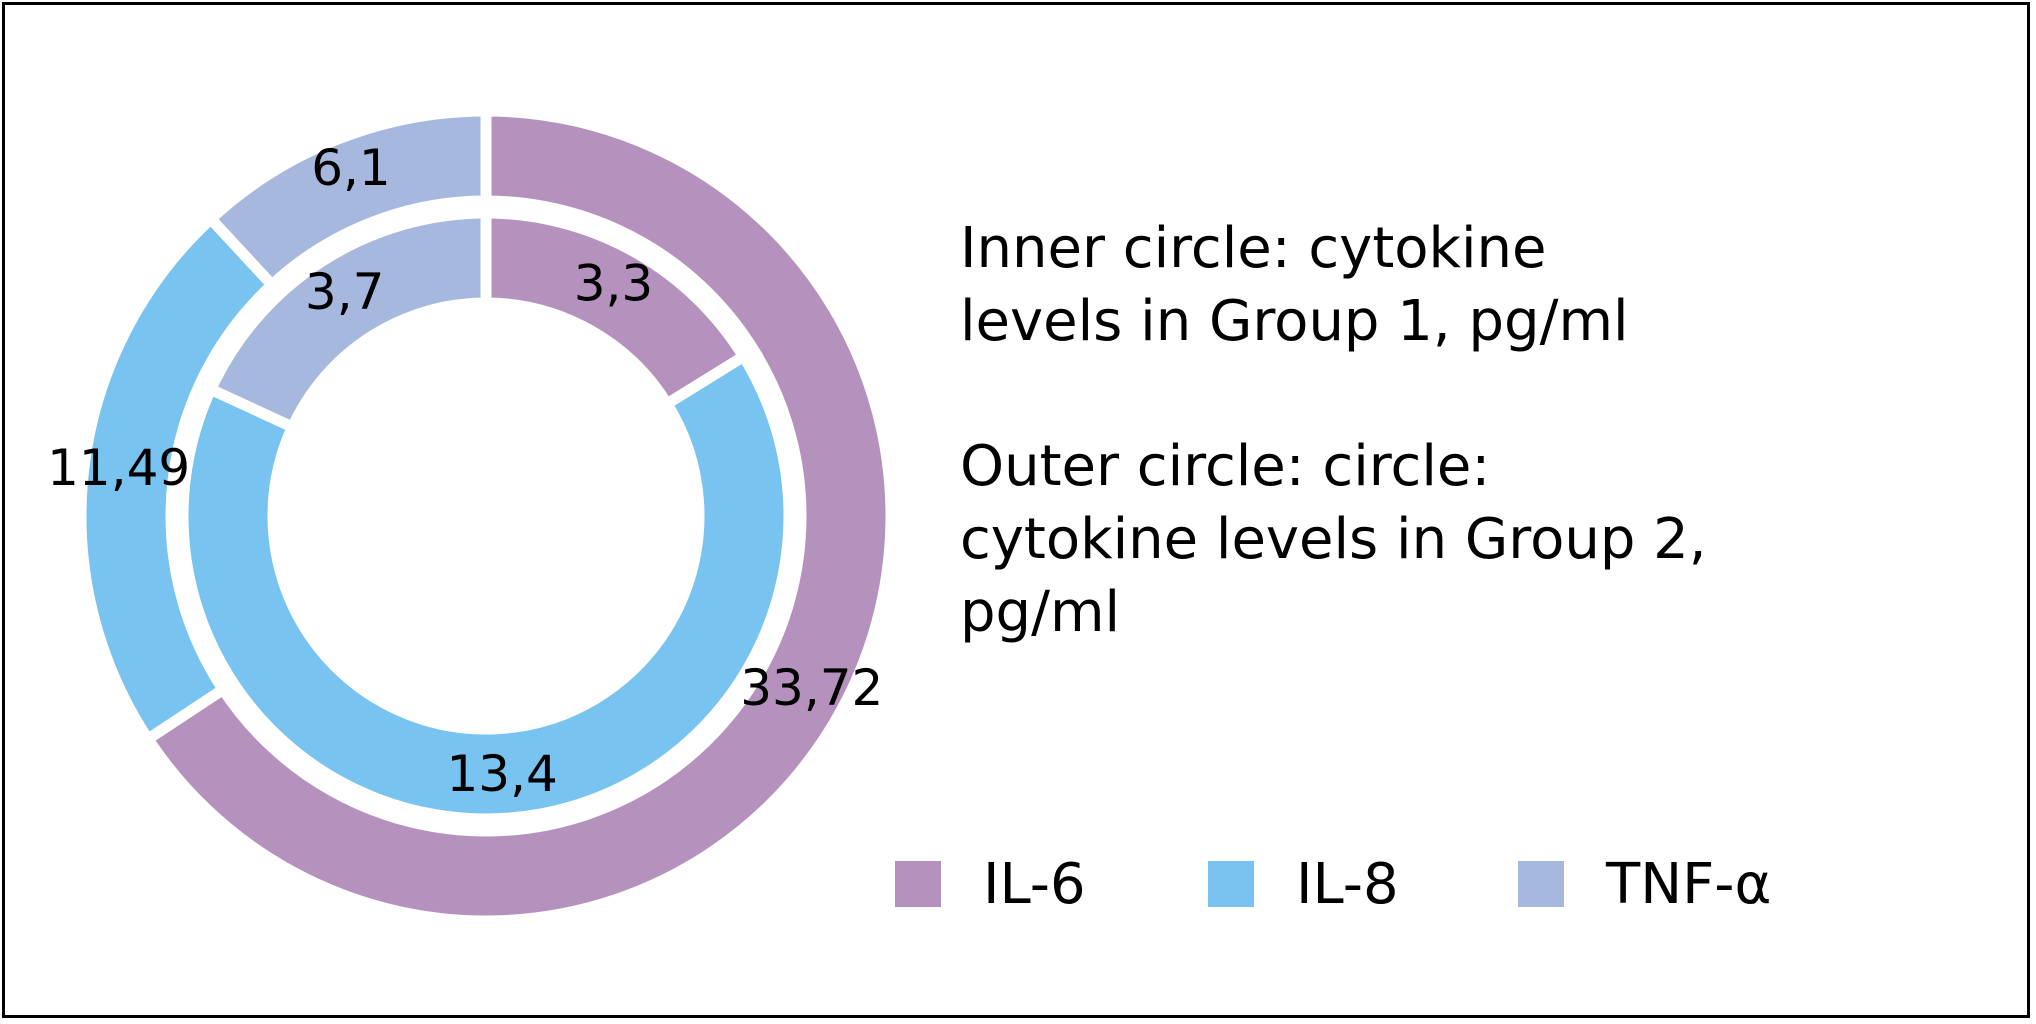 The height and width of the screenshot is (1024, 2036). I want to click on inner-slice-il8, so click(486, 586).